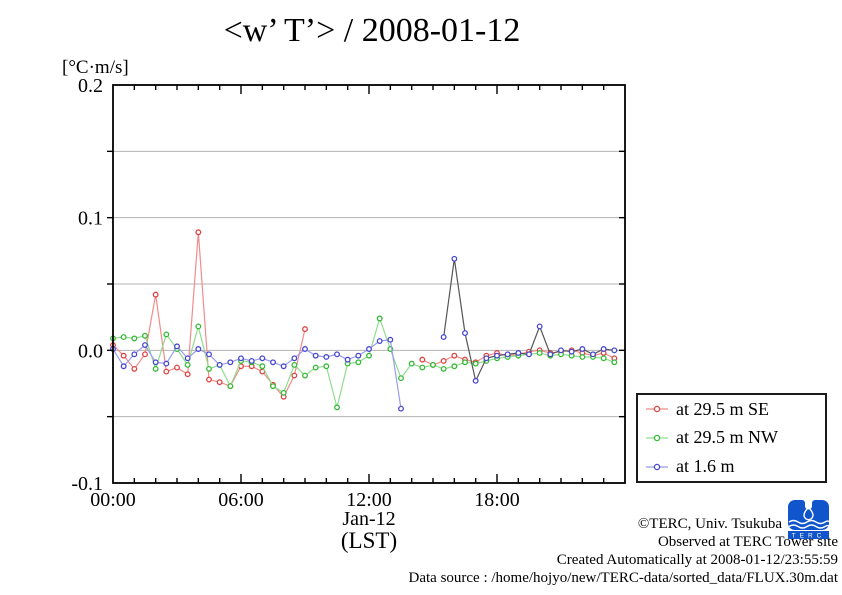  What do you see at coordinates (735, 437) in the screenshot?
I see `legend-item-2: at 29.5 m NW` at bounding box center [735, 437].